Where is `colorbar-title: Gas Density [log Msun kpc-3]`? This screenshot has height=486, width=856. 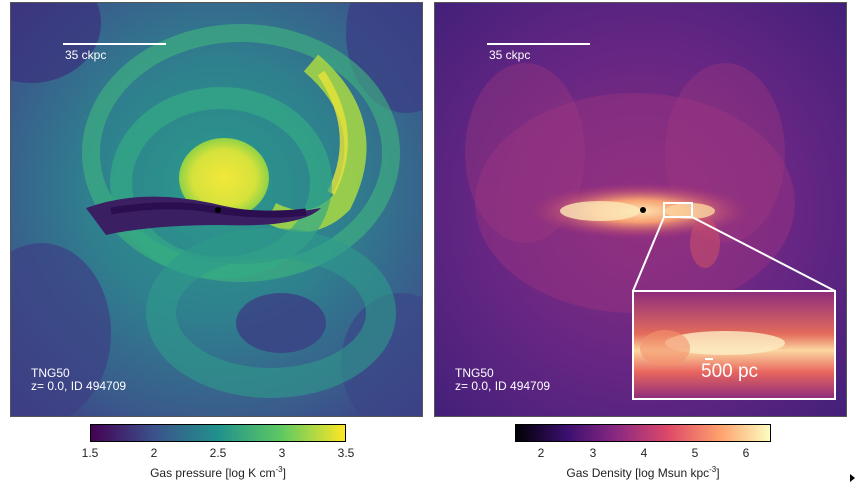 colorbar-title: Gas Density [log Msun kpc-3] is located at coordinates (643, 472).